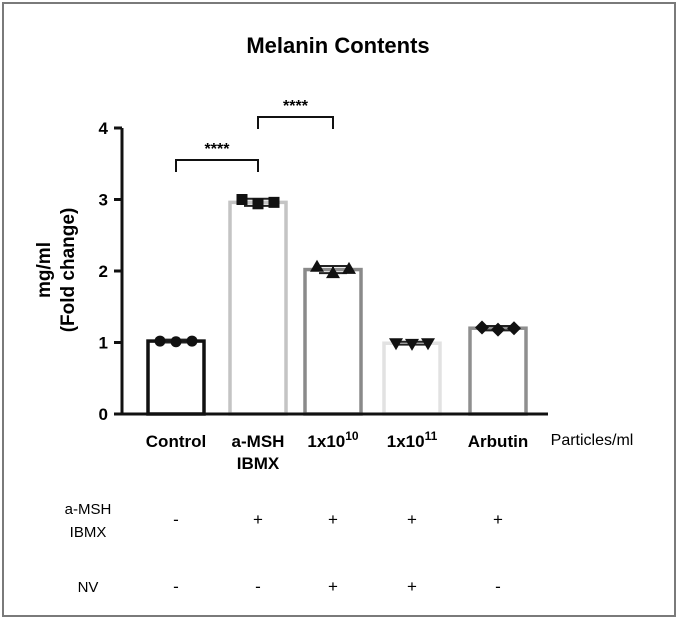 This screenshot has width=680, height=621. What do you see at coordinates (258, 519) in the screenshot?
I see `row-0-sign-1: +` at bounding box center [258, 519].